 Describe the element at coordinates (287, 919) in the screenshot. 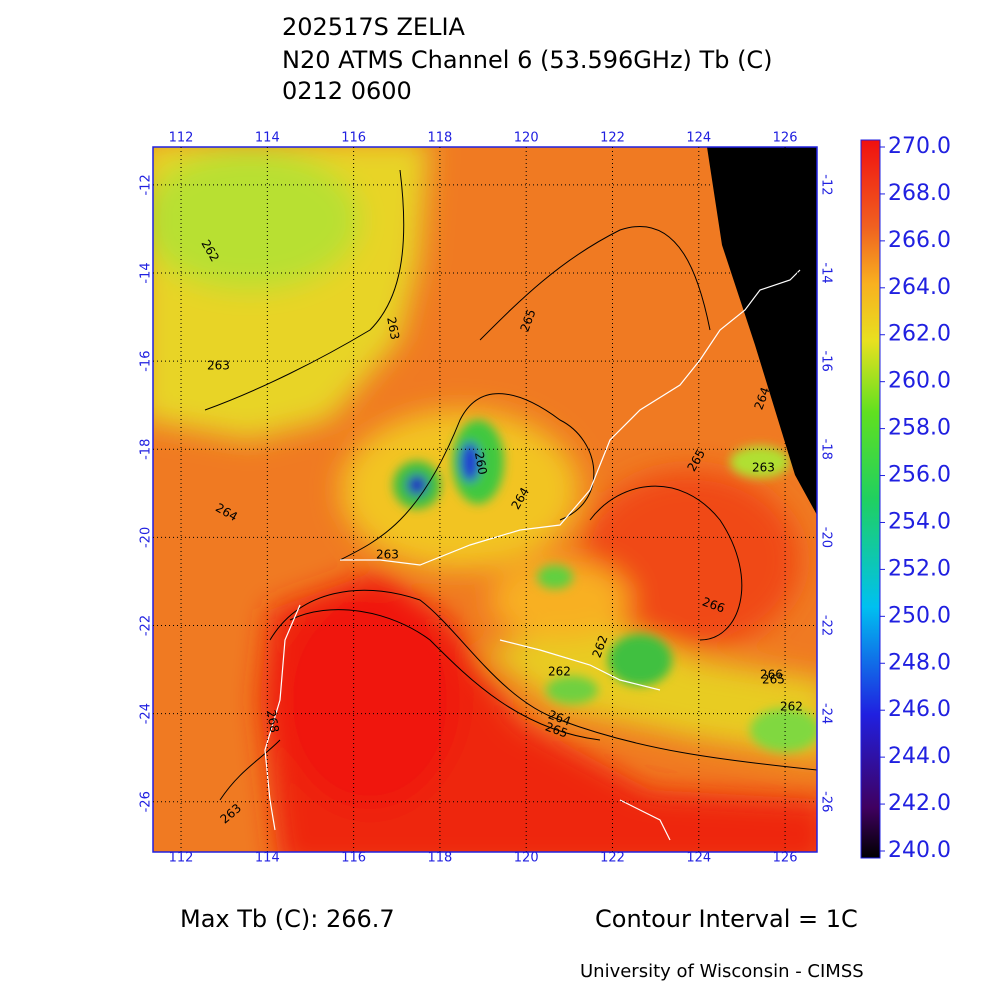

I see `max-tb: Max Tb (C): 266.7` at that location.